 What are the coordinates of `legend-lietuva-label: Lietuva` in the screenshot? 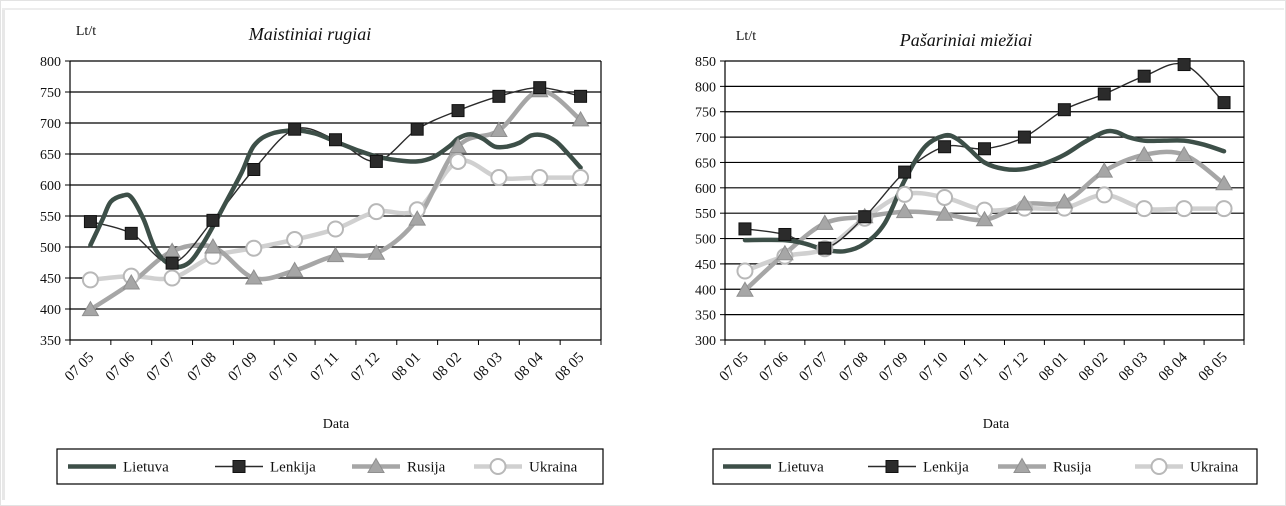 It's located at (146, 468).